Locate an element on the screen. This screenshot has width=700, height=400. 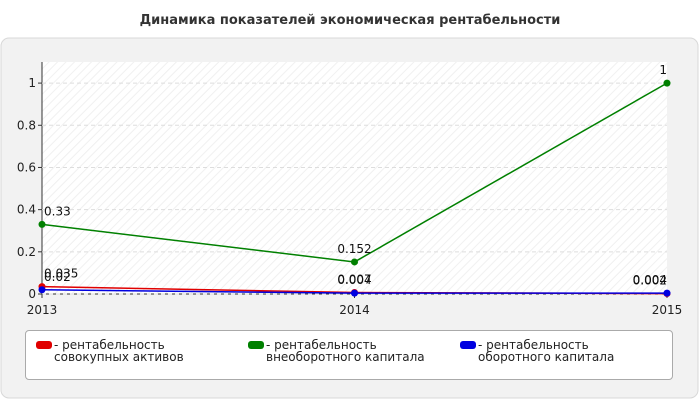
legend-label: - рентабельность внеоборотного капитала is located at coordinates (345, 351).